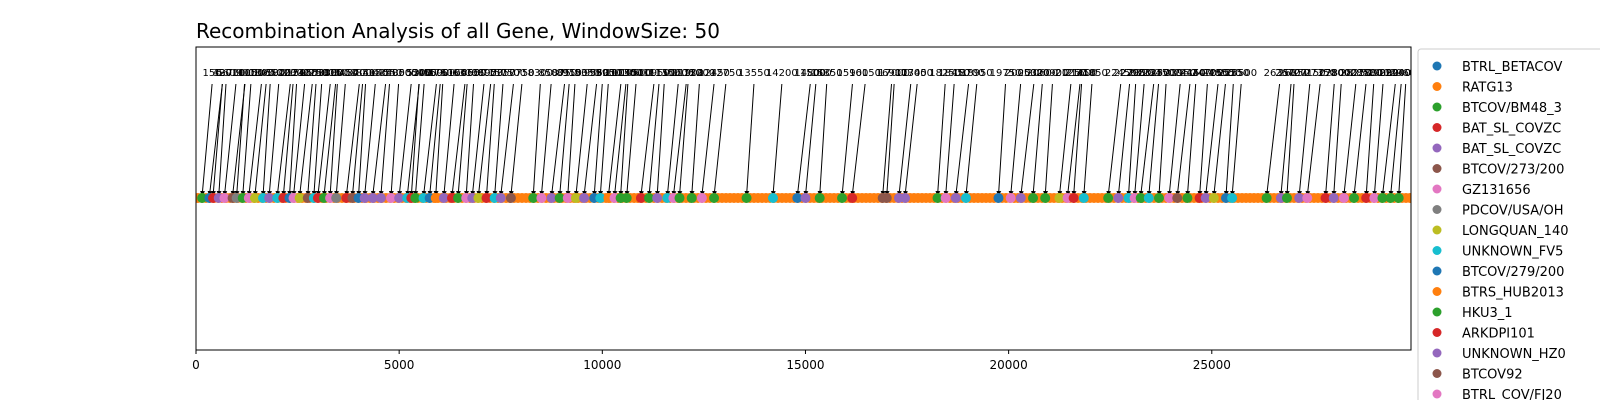 This screenshot has width=1600, height=400. Describe the element at coordinates (1294, 73) in the screenshot. I see `position-label: 26850` at that location.